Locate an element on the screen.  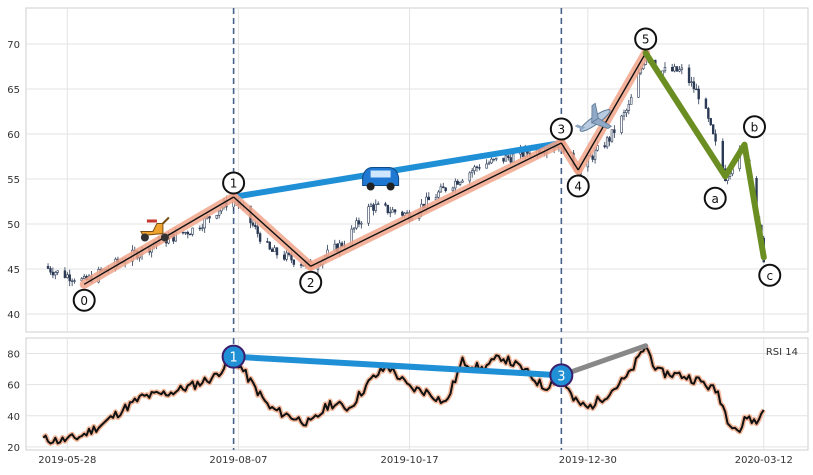
wave-label-a: a is located at coordinates (715, 199).